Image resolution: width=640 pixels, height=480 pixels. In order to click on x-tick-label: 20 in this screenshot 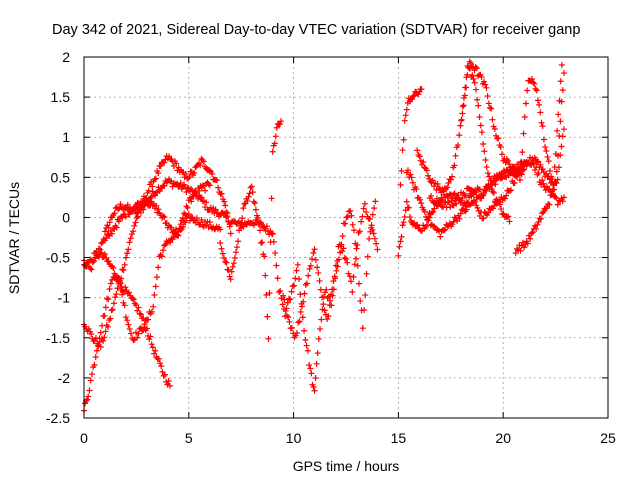, I will do `click(503, 438)`.